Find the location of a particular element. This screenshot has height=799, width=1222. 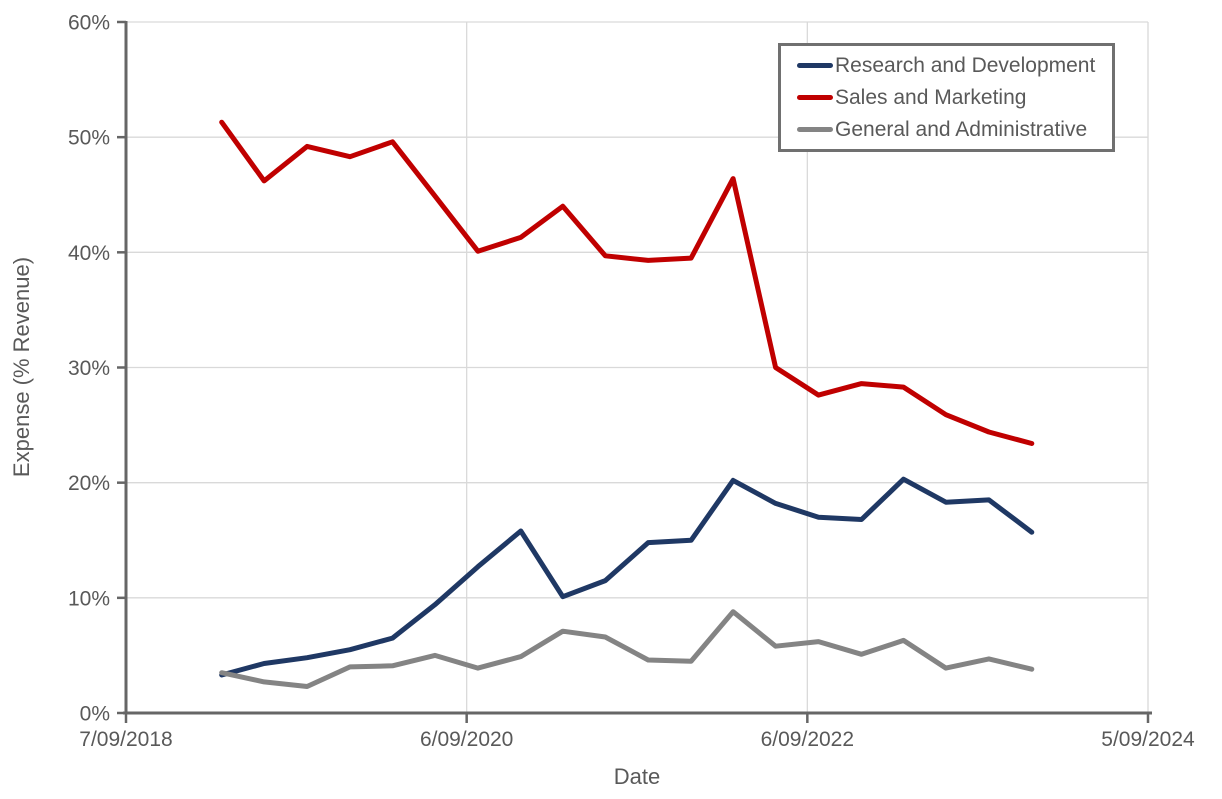

y-tick-label: 20% is located at coordinates (89, 483).